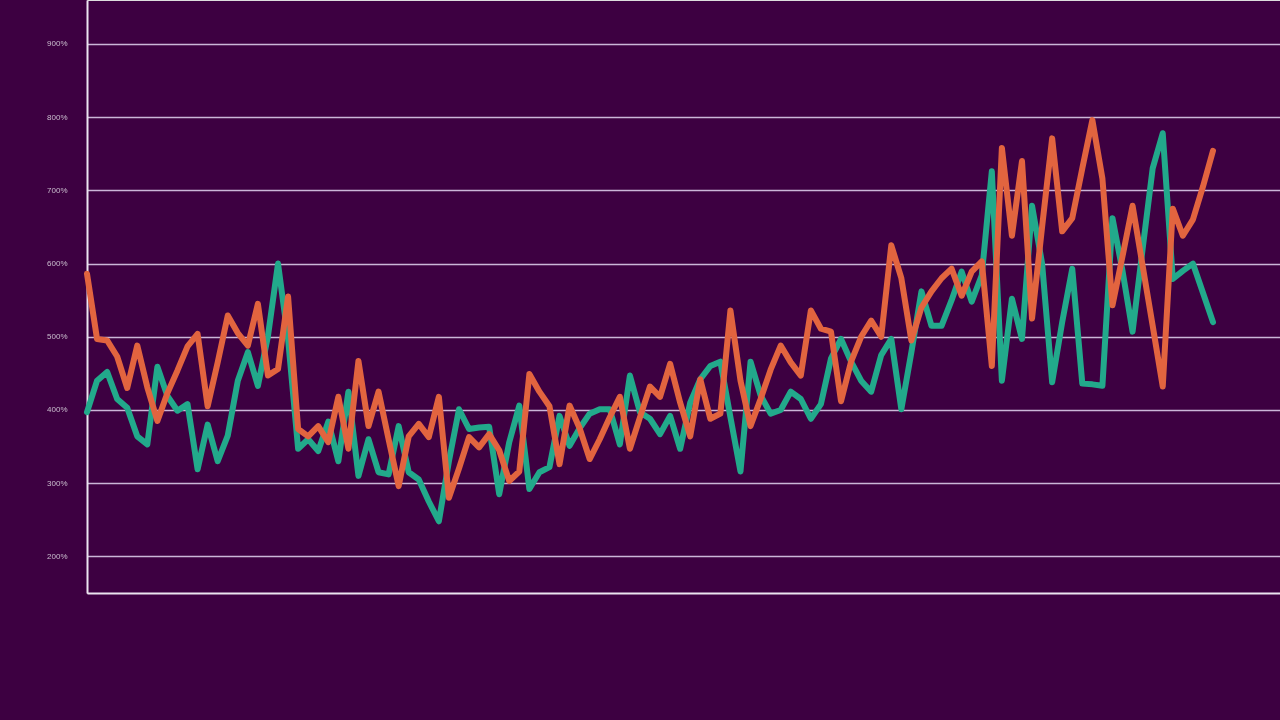  Describe the element at coordinates (57, 44) in the screenshot. I see `y-tick-label: 900%` at that location.